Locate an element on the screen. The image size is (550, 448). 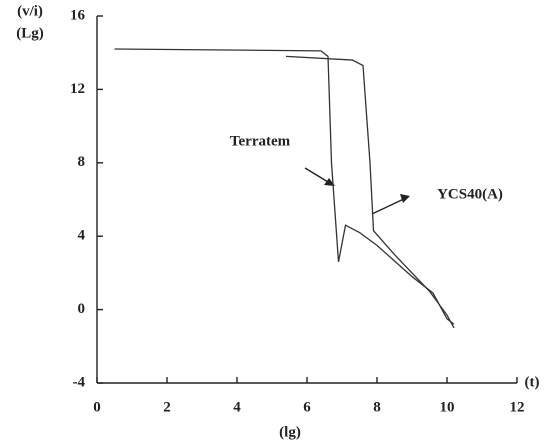
y-tick-label: 16 is located at coordinates (78, 15).